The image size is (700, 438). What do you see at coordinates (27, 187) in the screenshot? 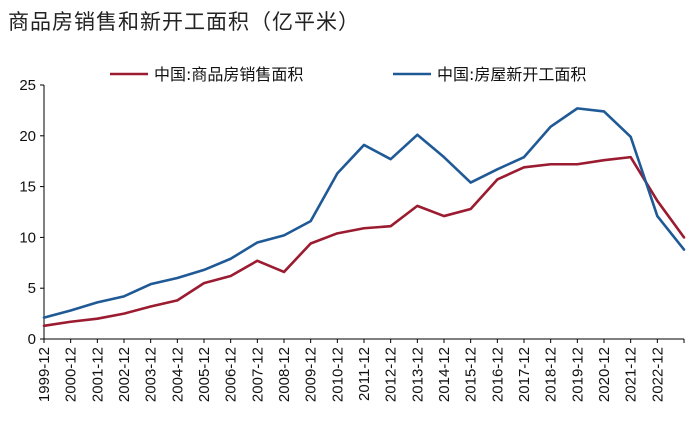
I see `y-tick-label: 15` at bounding box center [27, 187].